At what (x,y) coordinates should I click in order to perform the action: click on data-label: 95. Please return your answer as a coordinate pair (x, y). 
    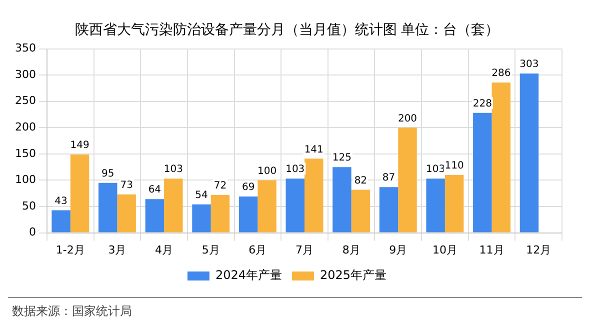
    Looking at the image, I should click on (107, 174).